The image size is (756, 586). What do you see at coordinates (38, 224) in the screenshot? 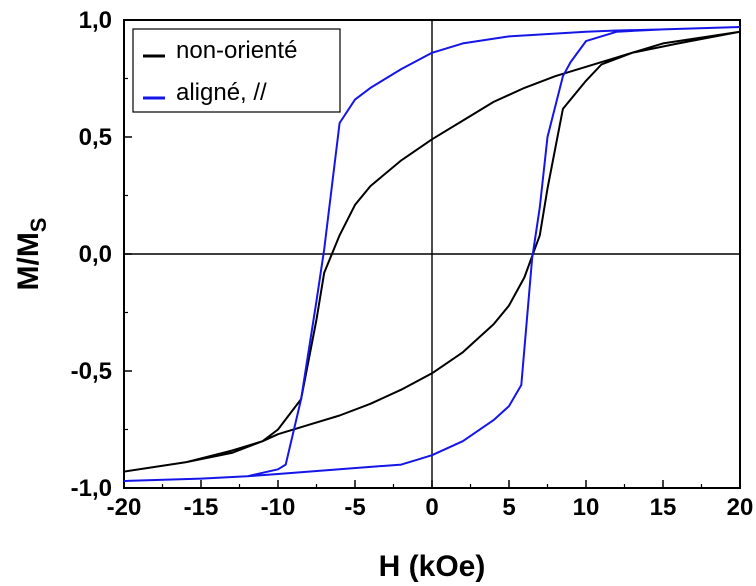
I see `y-axis-title-sub: S` at bounding box center [38, 224].